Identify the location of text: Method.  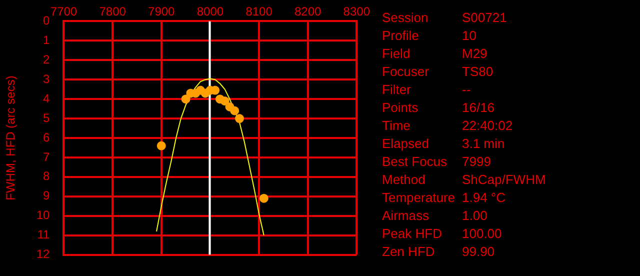
(404, 180).